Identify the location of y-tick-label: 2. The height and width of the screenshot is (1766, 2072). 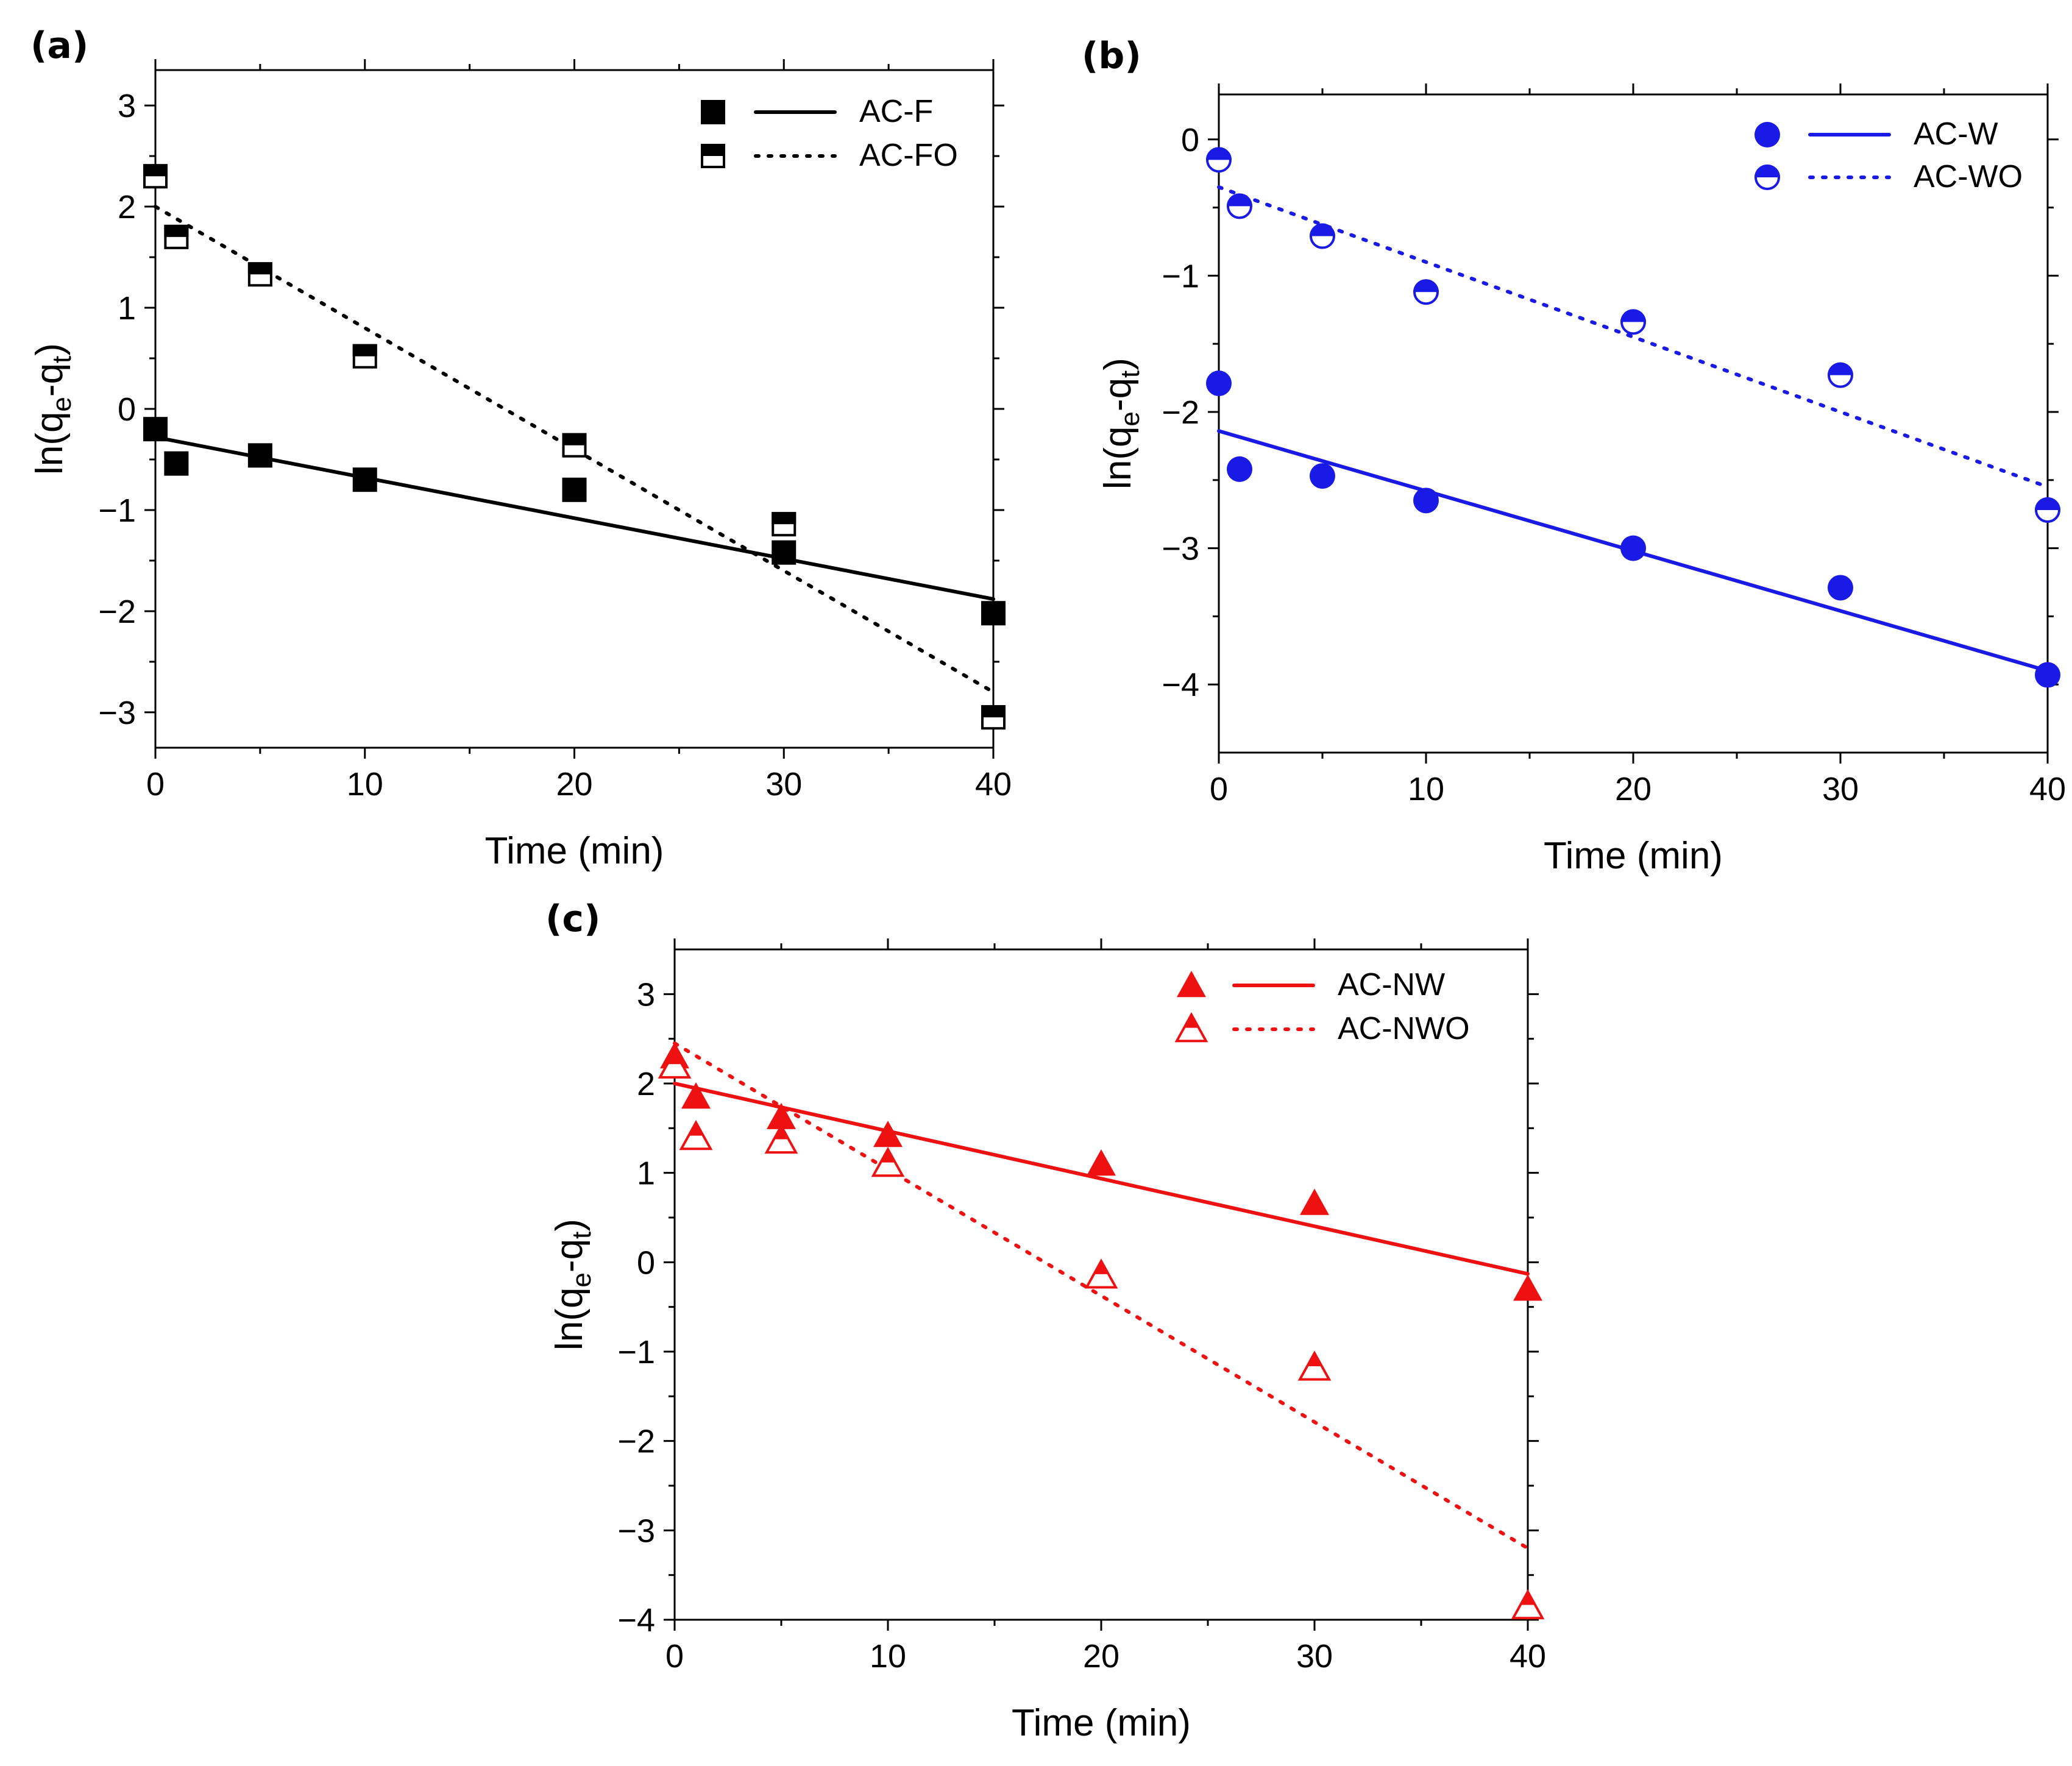
(127, 207).